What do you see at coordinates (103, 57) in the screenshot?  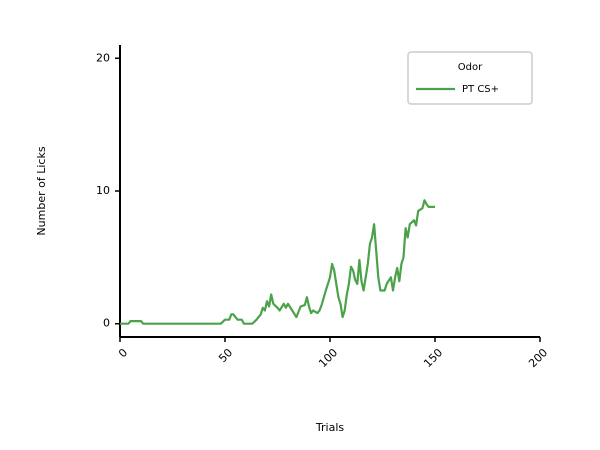 I see `y-tick-label: 20` at bounding box center [103, 57].